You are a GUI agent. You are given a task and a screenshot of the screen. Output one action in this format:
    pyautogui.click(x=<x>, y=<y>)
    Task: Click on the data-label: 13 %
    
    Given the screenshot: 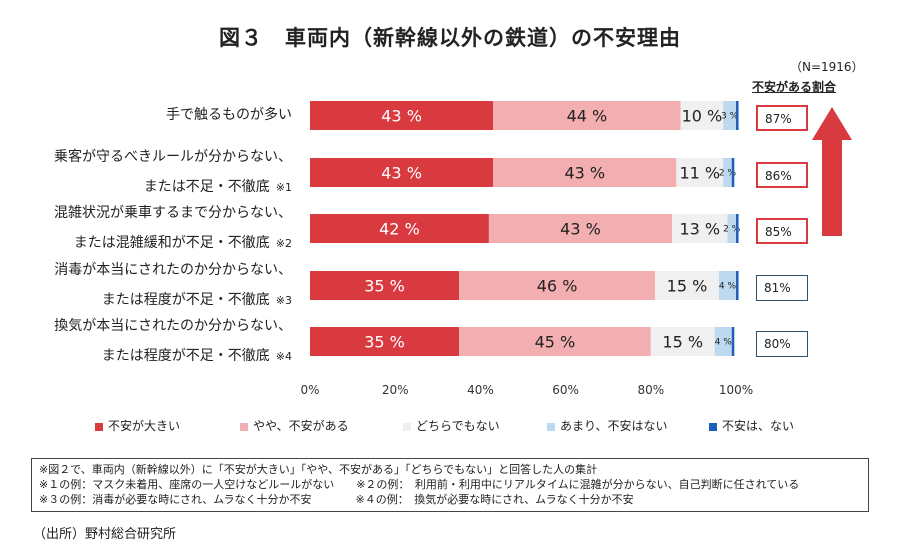 What is the action you would take?
    pyautogui.click(x=699, y=228)
    